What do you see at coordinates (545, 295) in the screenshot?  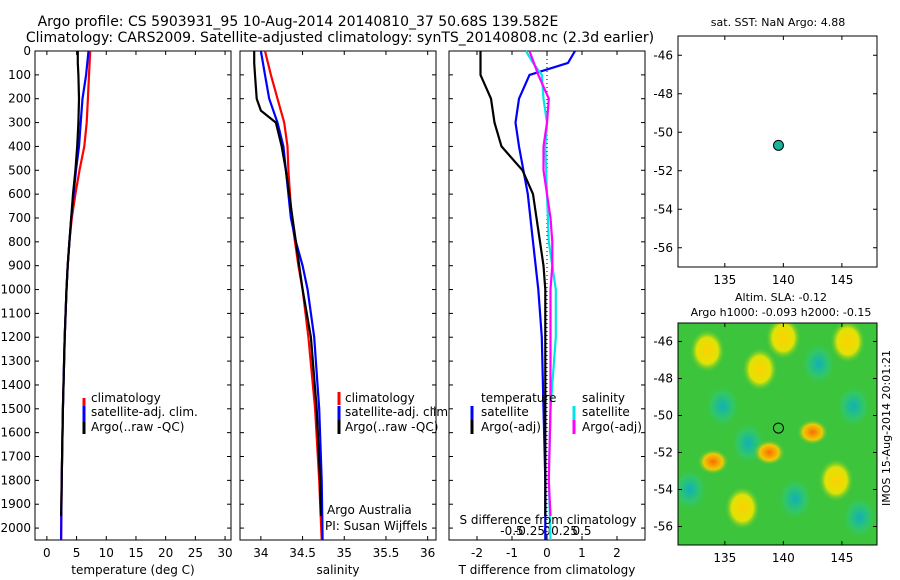 I see `series-line-temperature-satellite` at bounding box center [545, 295].